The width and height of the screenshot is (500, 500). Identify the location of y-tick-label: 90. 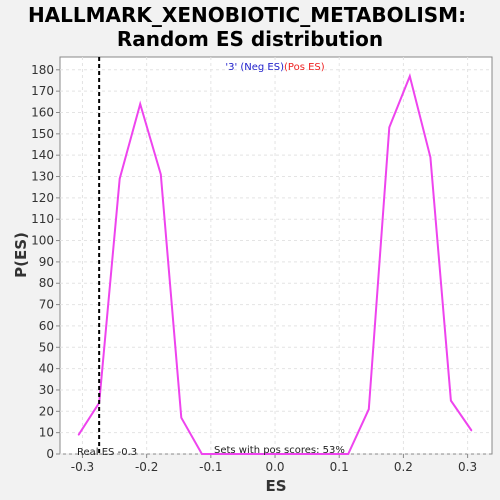
(46, 262).